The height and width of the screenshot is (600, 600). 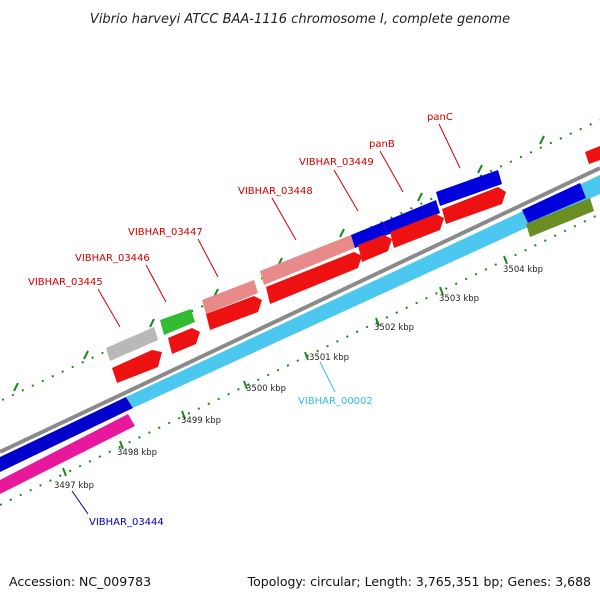 I want to click on gene-label-vibhar-03445: VIBHAR_03445, so click(x=65, y=282).